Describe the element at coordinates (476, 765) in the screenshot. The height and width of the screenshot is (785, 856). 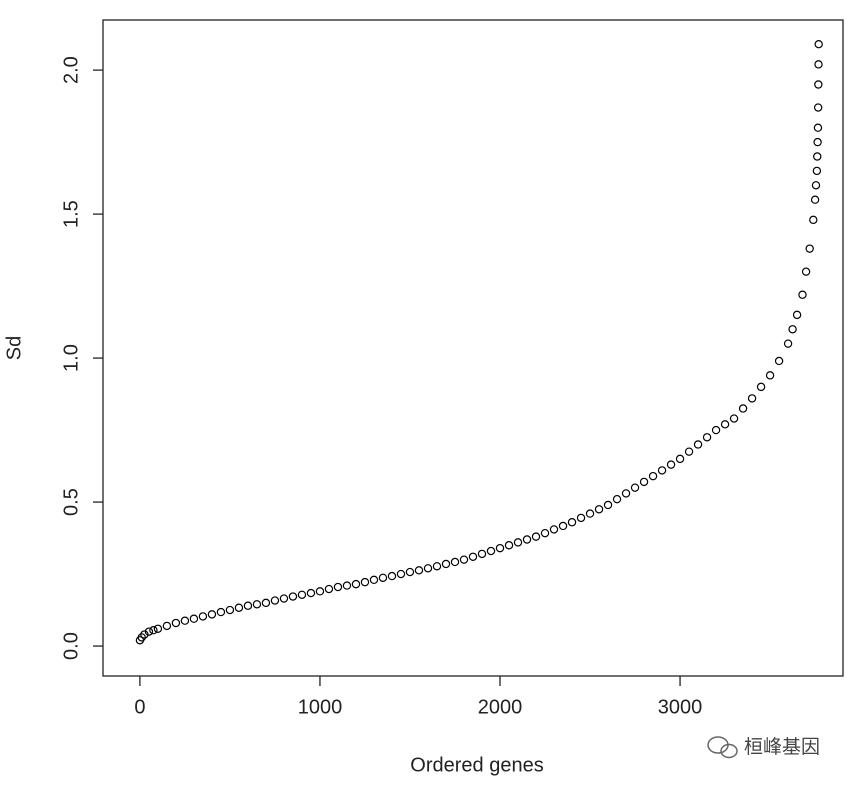
I see `x-axis-title: Ordered genes` at that location.